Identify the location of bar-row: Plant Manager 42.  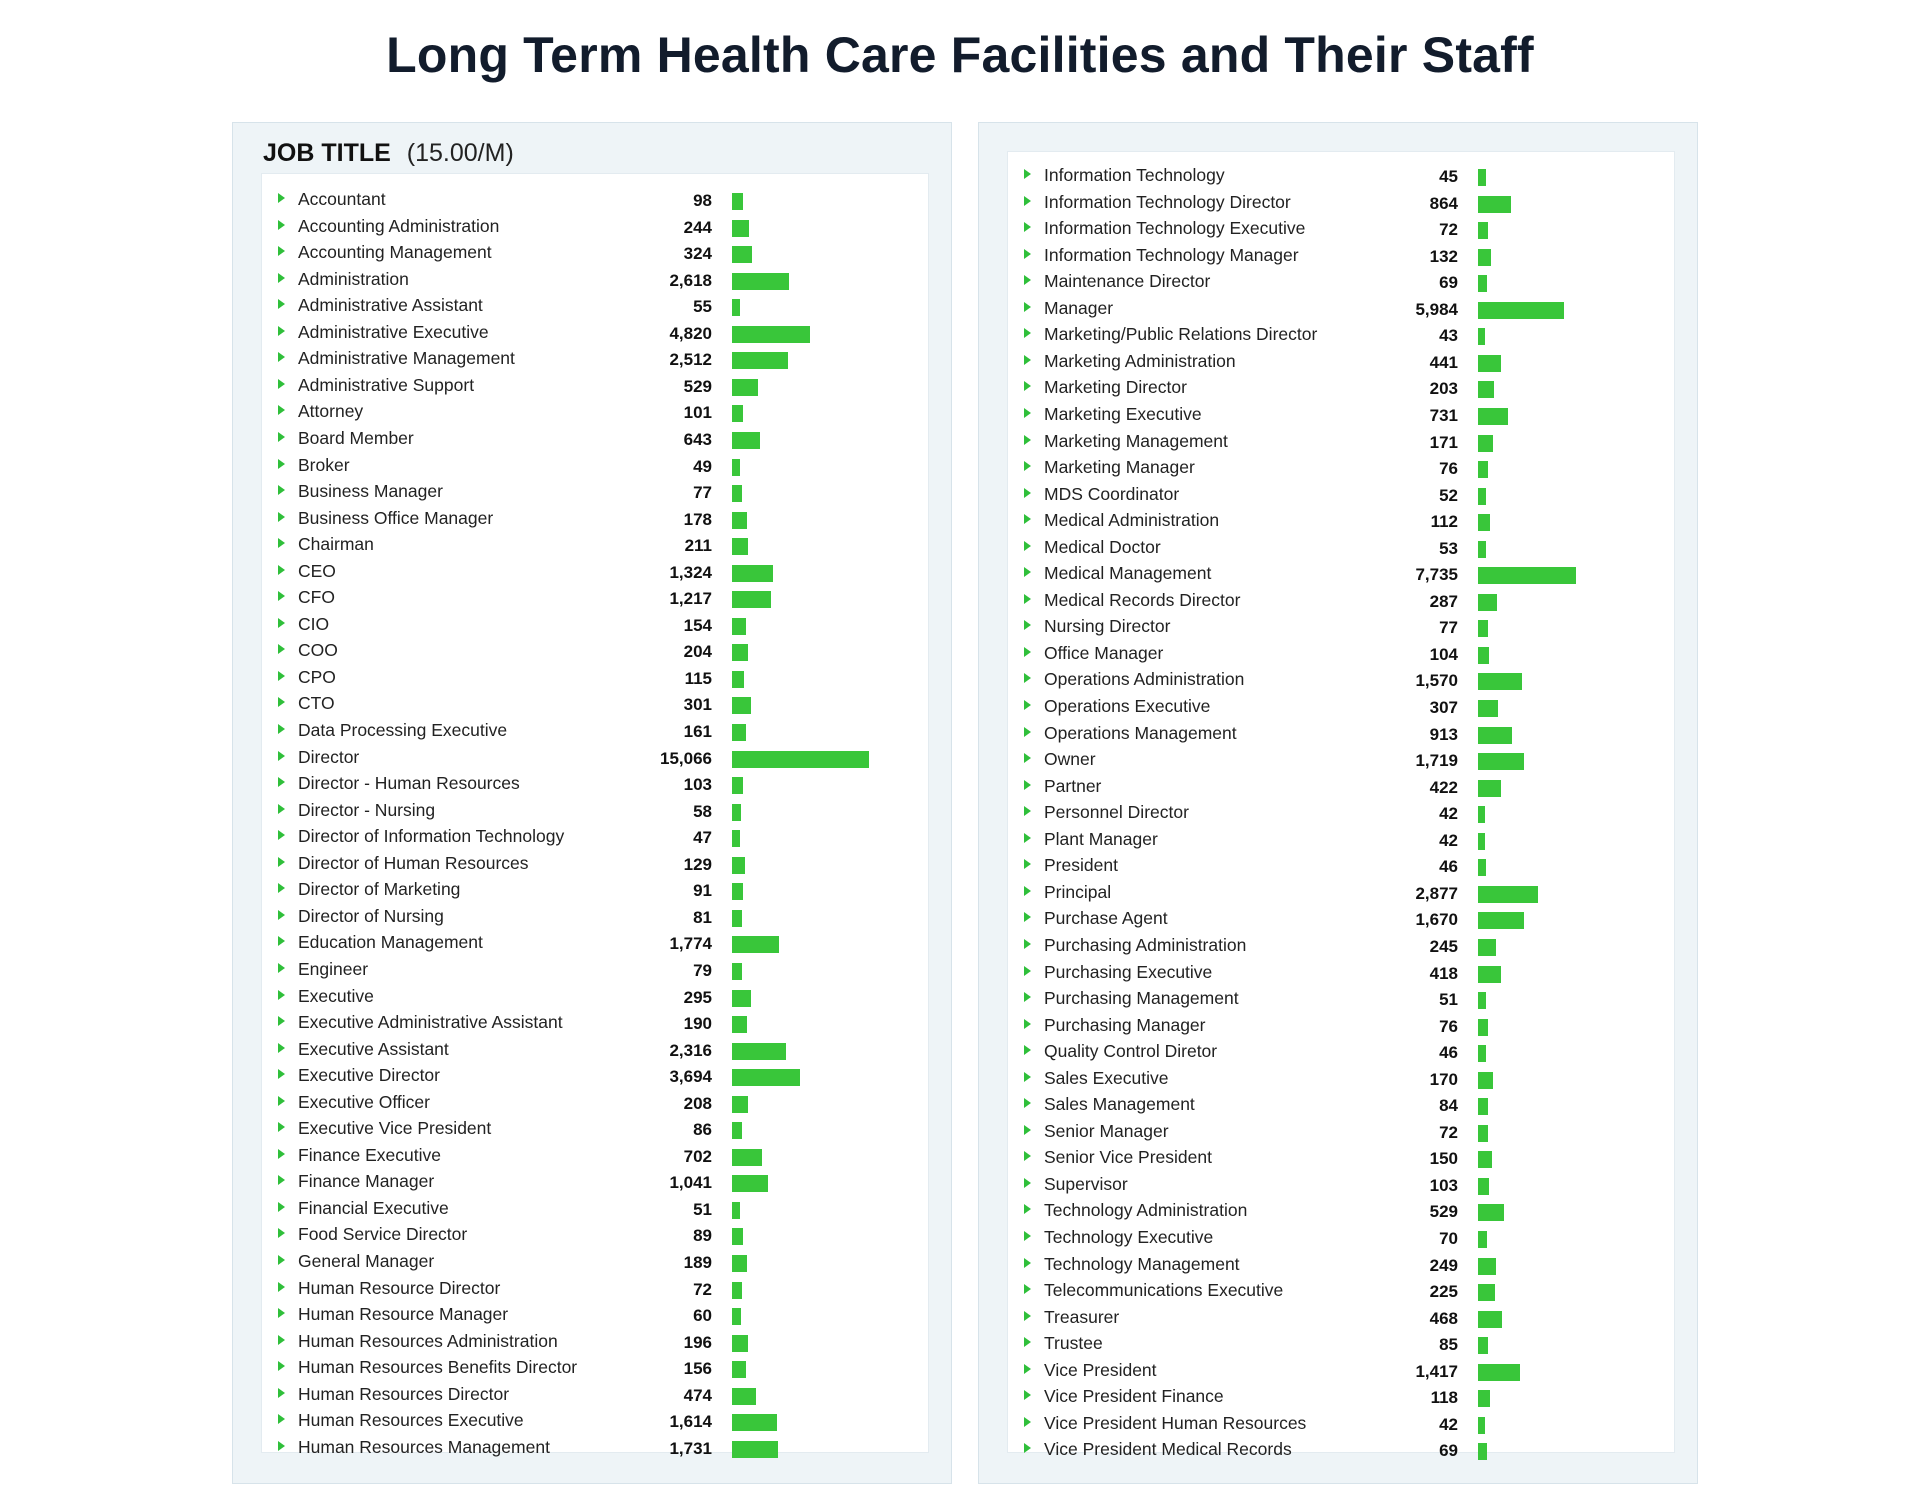
(1342, 839).